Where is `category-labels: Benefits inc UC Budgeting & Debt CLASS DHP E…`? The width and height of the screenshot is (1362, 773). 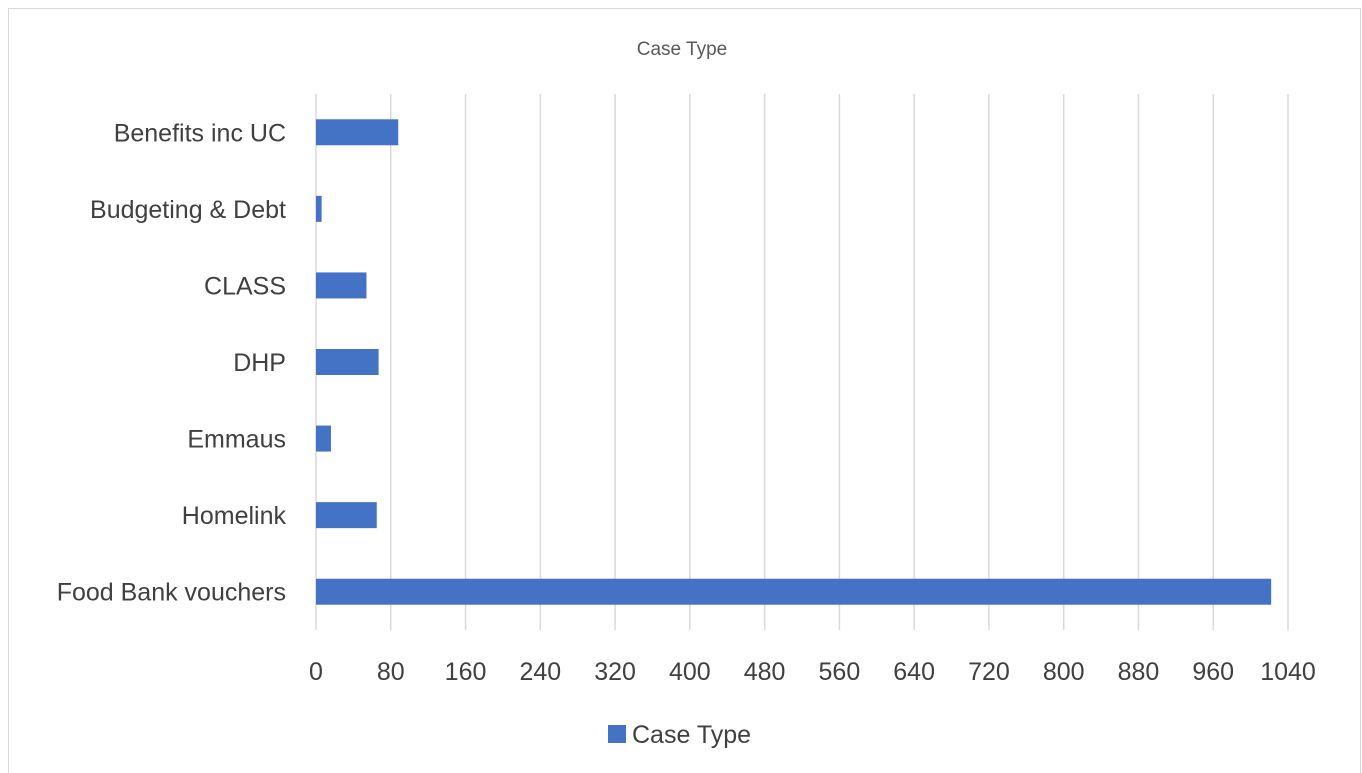 category-labels: Benefits inc UC Budgeting & Debt CLASS DHP E… is located at coordinates (172, 362).